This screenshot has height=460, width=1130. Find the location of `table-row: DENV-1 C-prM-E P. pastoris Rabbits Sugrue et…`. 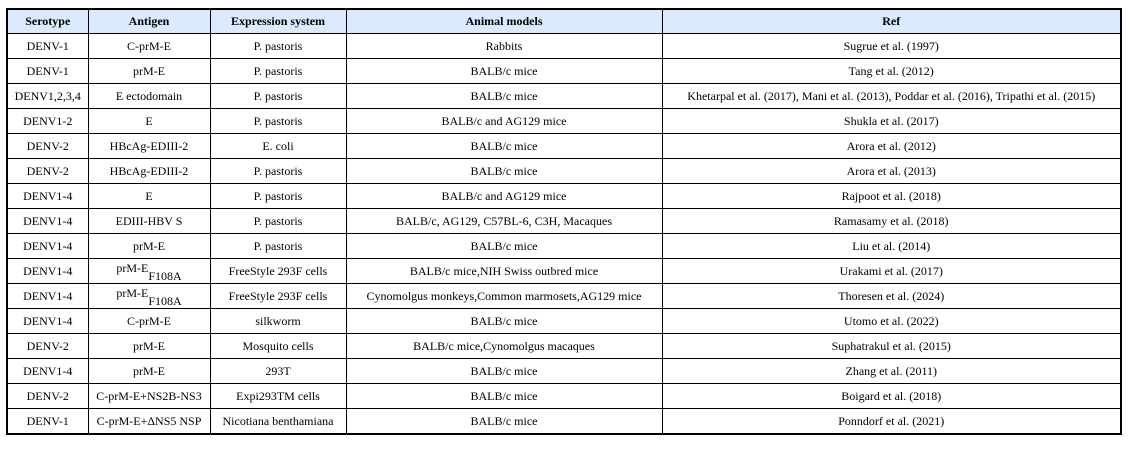

table-row: DENV-1 C-prM-E P. pastoris Rabbits Sugrue et… is located at coordinates (564, 46).